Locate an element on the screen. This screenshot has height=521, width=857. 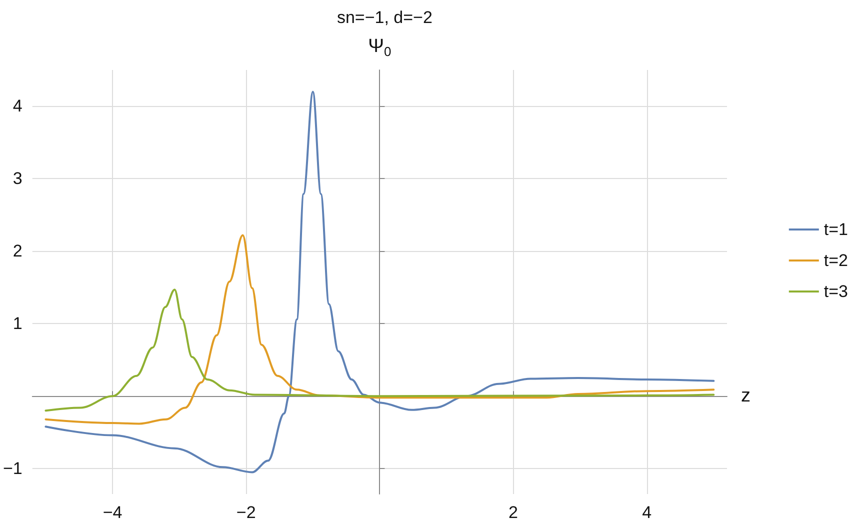
x-tick-label: −4 is located at coordinates (112, 512).